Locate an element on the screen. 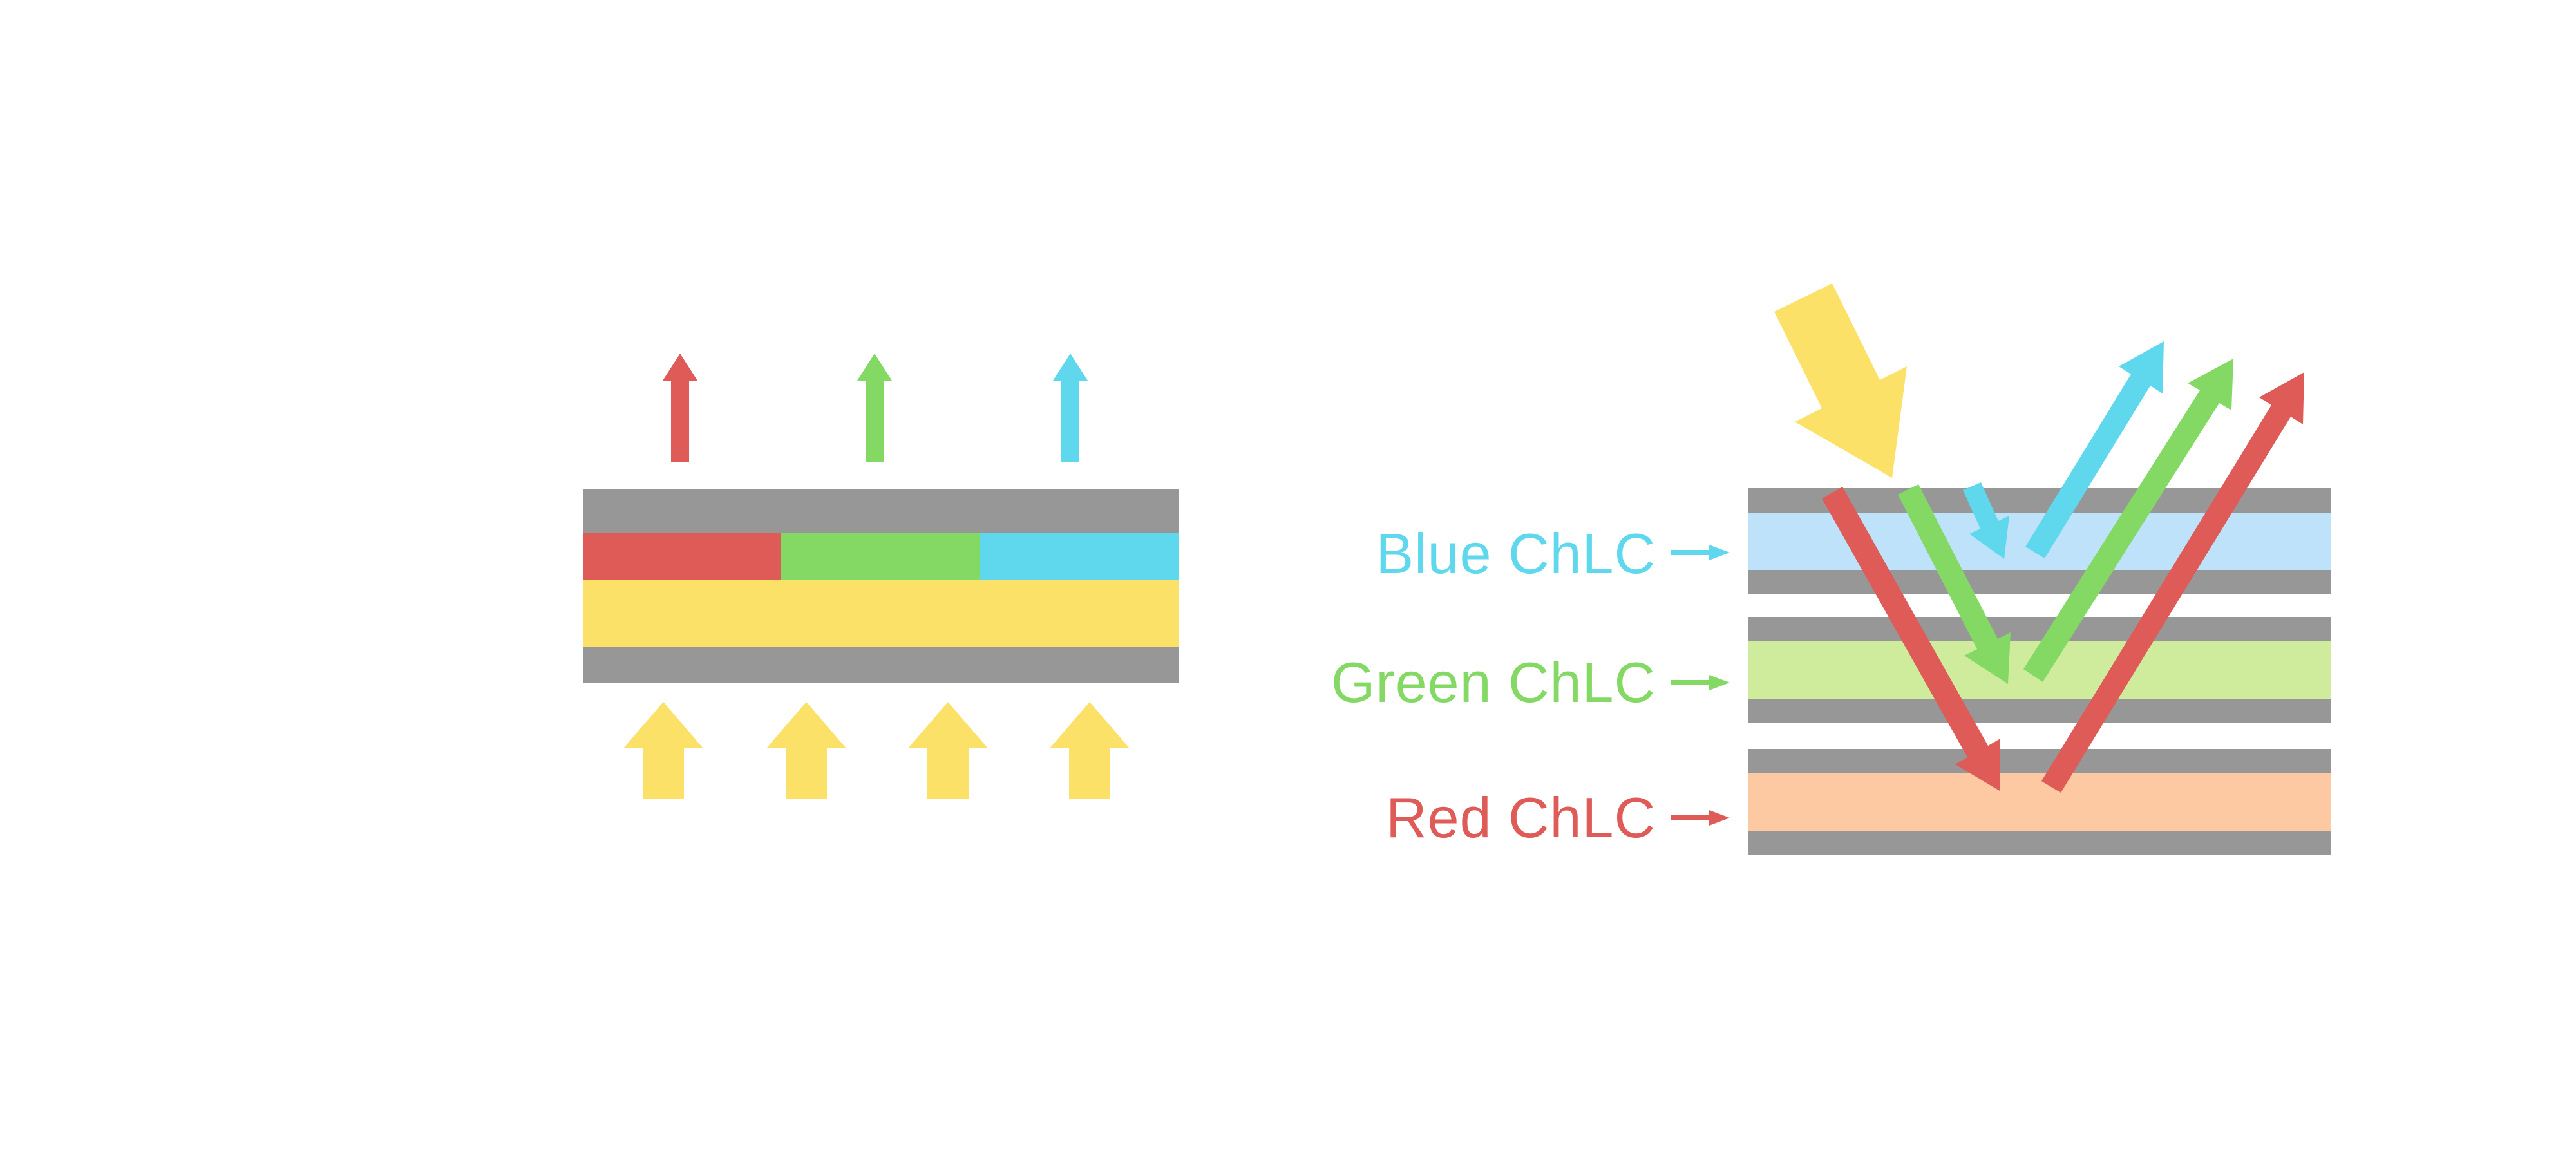 The width and height of the screenshot is (2576, 1154). green-label-arrow-icon is located at coordinates (1700, 682).